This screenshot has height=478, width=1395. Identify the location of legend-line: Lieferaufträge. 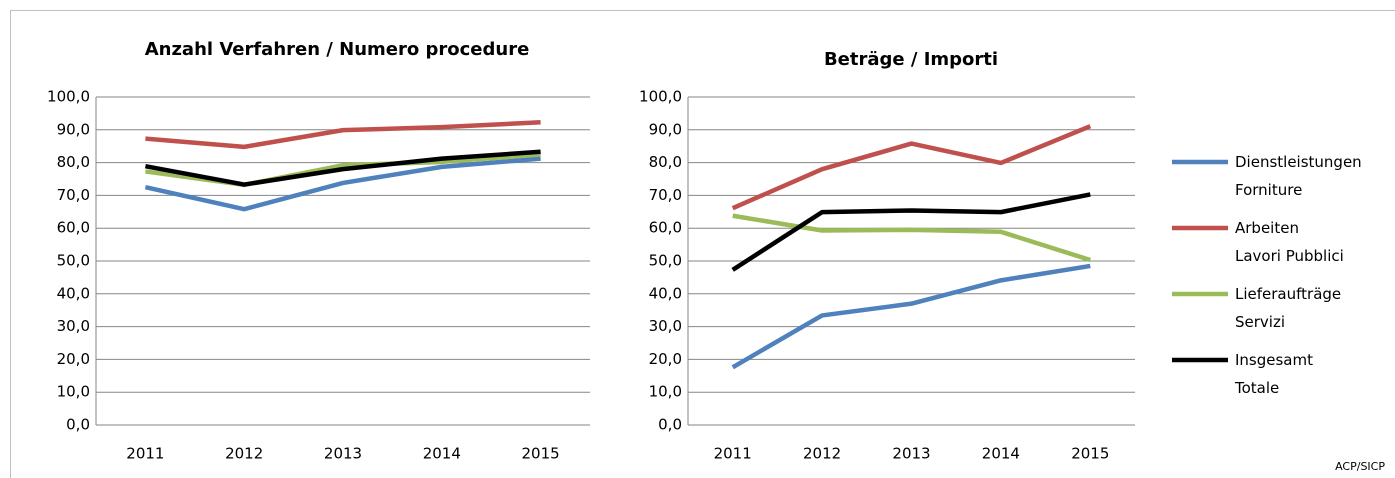
(1288, 294).